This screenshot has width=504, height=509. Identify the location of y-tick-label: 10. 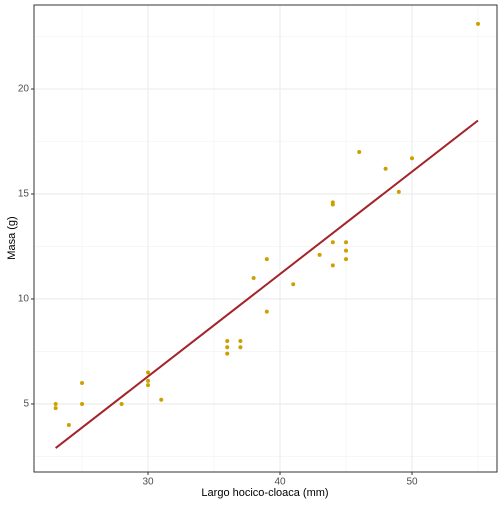
(24, 299).